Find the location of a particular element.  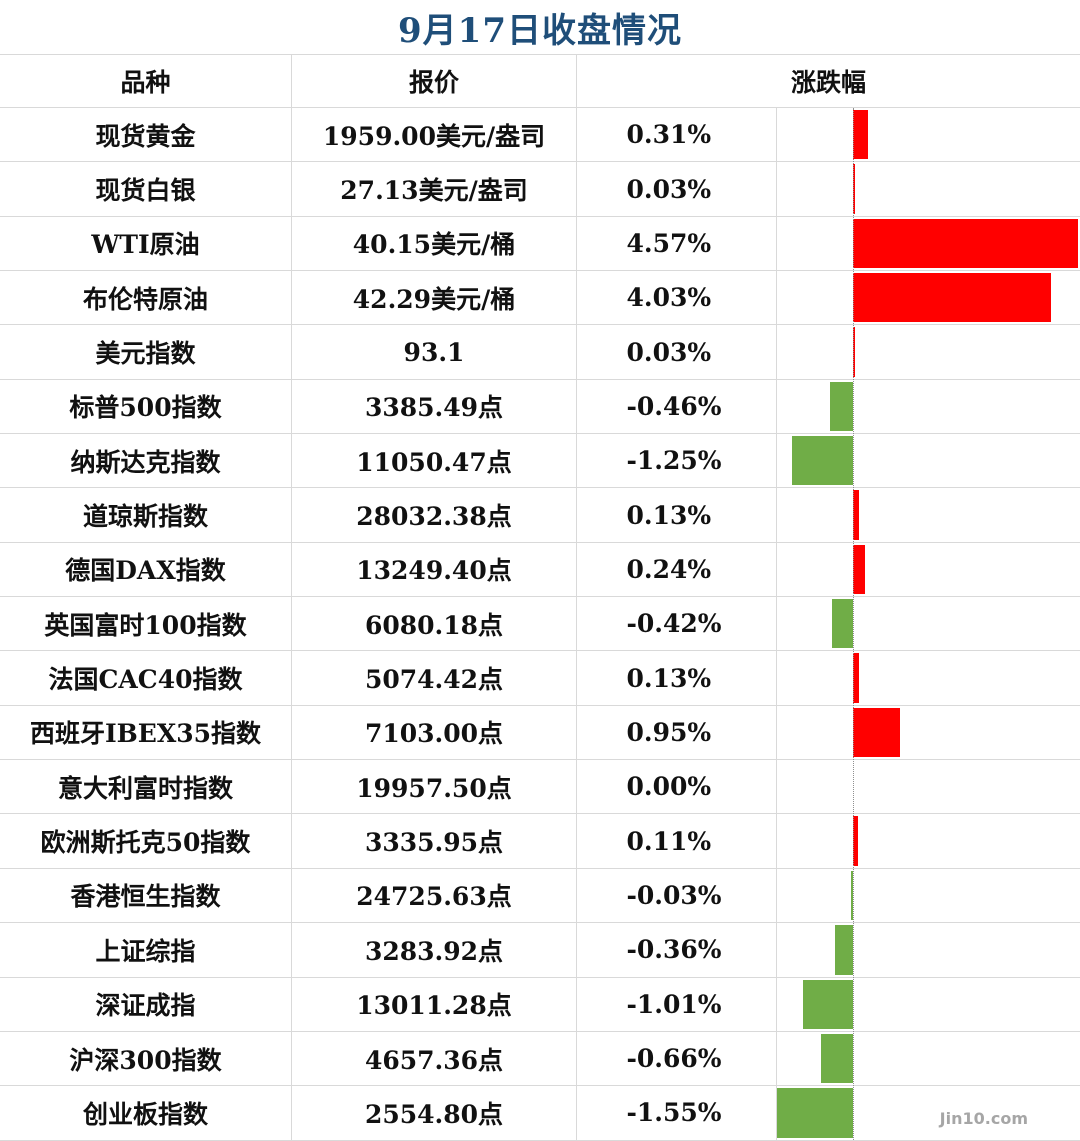

change-cell: -0.46% is located at coordinates (677, 406).